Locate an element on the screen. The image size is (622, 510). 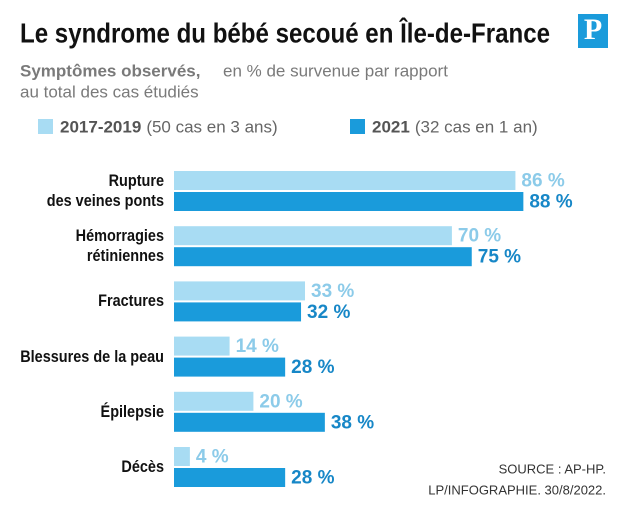
subtitle-lead: Symptômes observés, is located at coordinates (110, 70).